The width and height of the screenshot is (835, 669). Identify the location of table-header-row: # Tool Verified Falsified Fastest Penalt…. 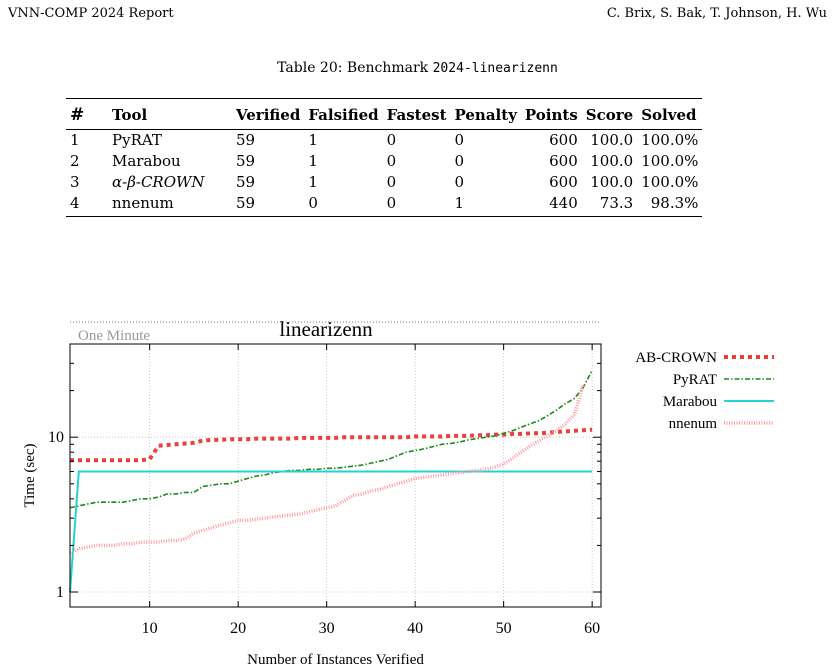
(384, 114).